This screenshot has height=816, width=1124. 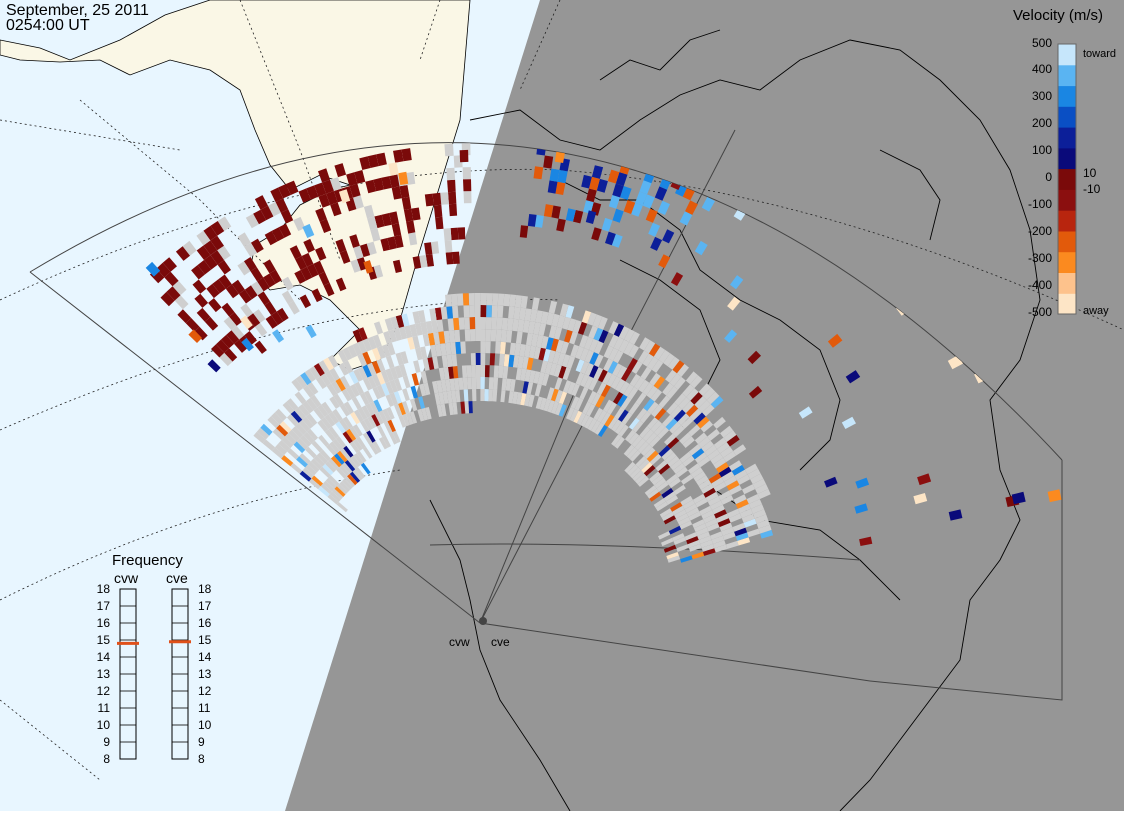 I want to click on frequency-tick-label: 11, so click(x=104, y=708).